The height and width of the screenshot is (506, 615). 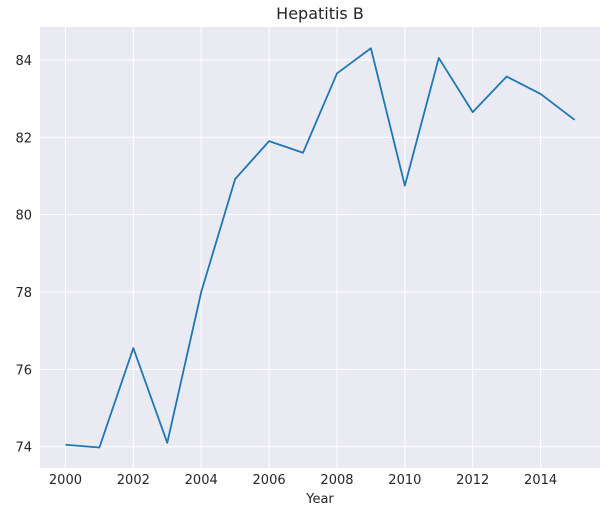 I want to click on y-tick-label: 74, so click(x=23, y=448).